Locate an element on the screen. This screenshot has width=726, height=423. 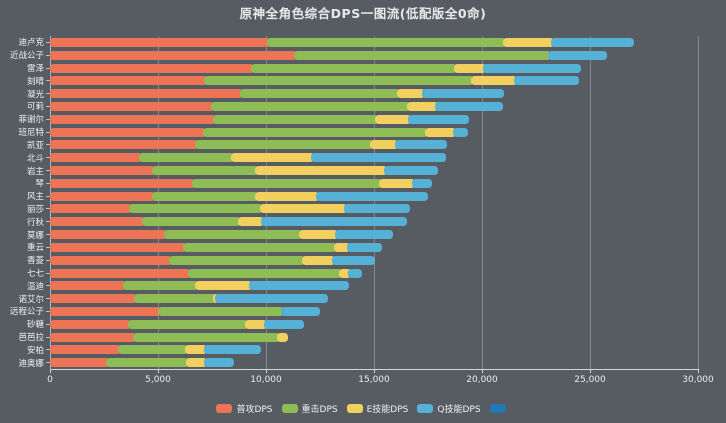
category-label: 远程公子 is located at coordinates (26, 312).